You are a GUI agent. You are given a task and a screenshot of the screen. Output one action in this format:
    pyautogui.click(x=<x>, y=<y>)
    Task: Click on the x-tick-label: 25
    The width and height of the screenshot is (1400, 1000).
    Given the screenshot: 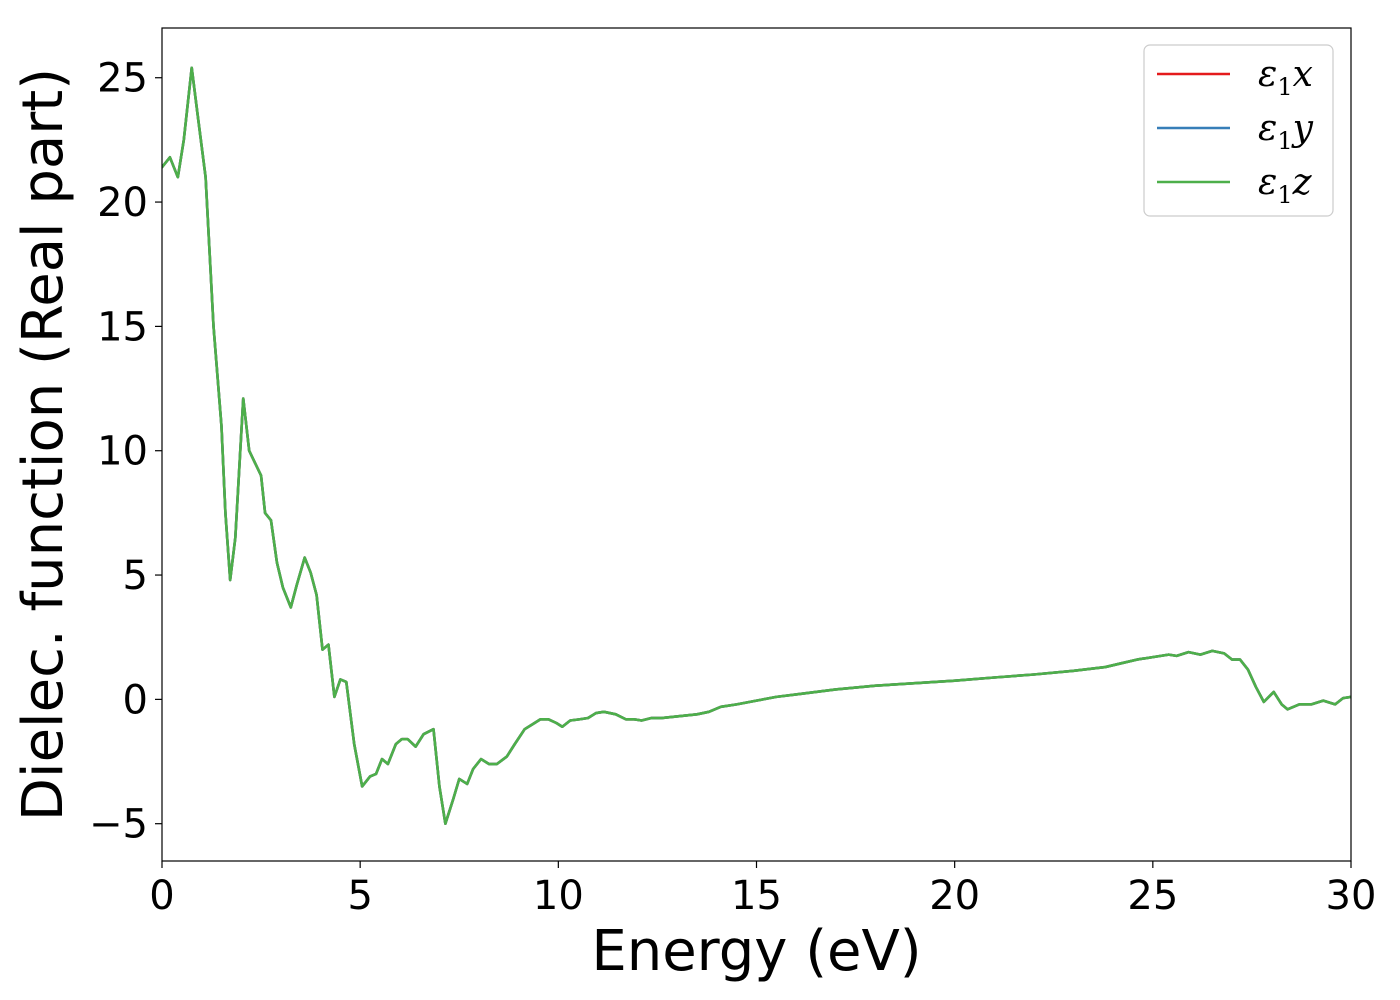 What is the action you would take?
    pyautogui.click(x=1152, y=896)
    